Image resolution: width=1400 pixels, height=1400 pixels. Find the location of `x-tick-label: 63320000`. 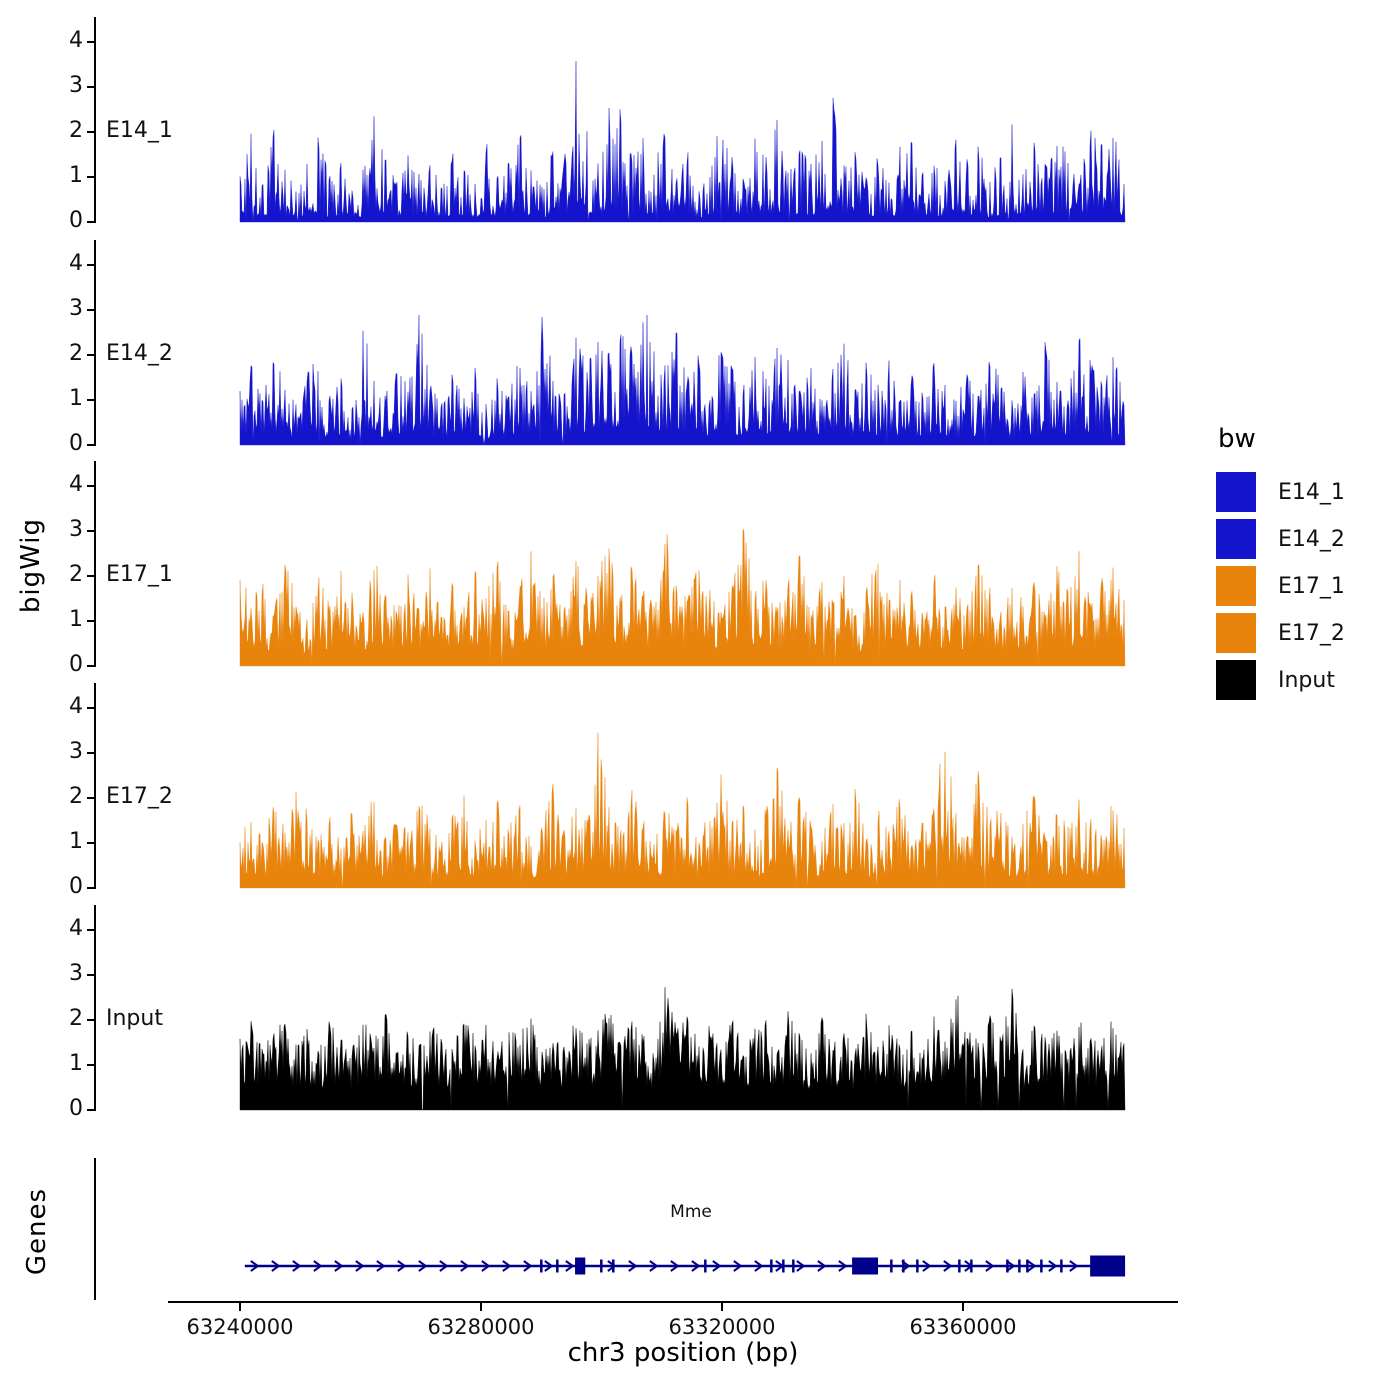

x-tick-label: 63320000 is located at coordinates (722, 1327).